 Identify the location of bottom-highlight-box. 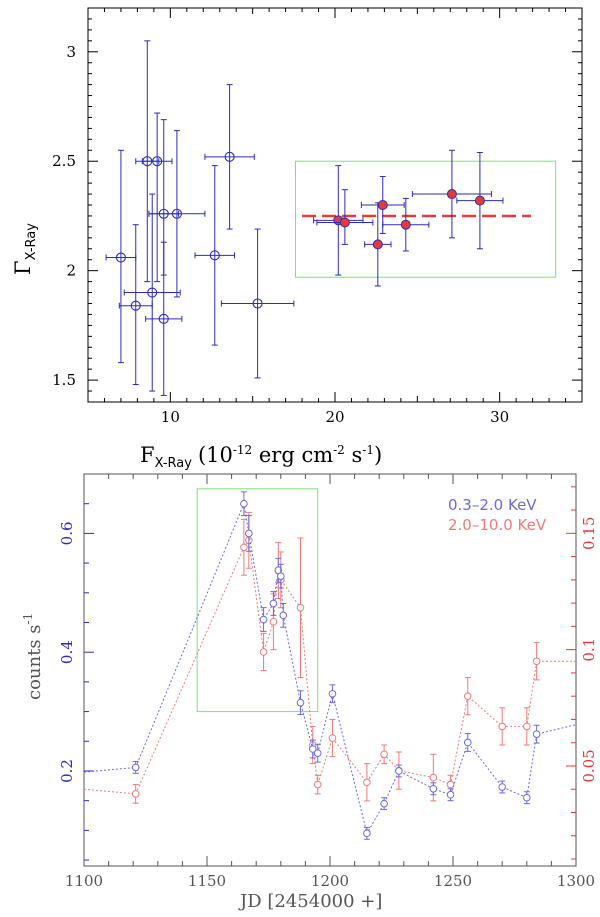
(257, 600).